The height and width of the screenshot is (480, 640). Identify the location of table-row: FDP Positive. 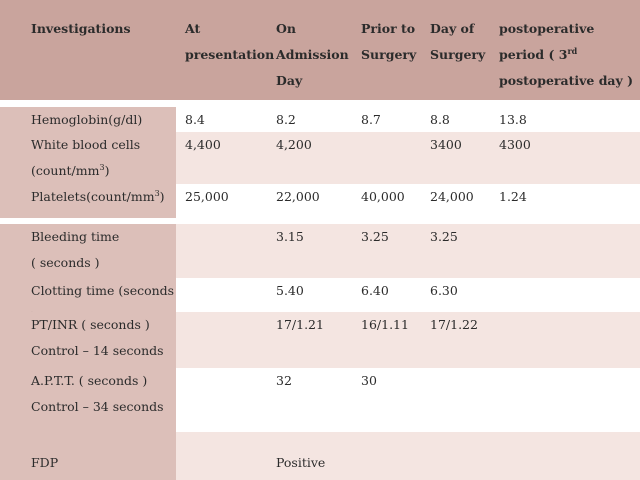
(320, 456).